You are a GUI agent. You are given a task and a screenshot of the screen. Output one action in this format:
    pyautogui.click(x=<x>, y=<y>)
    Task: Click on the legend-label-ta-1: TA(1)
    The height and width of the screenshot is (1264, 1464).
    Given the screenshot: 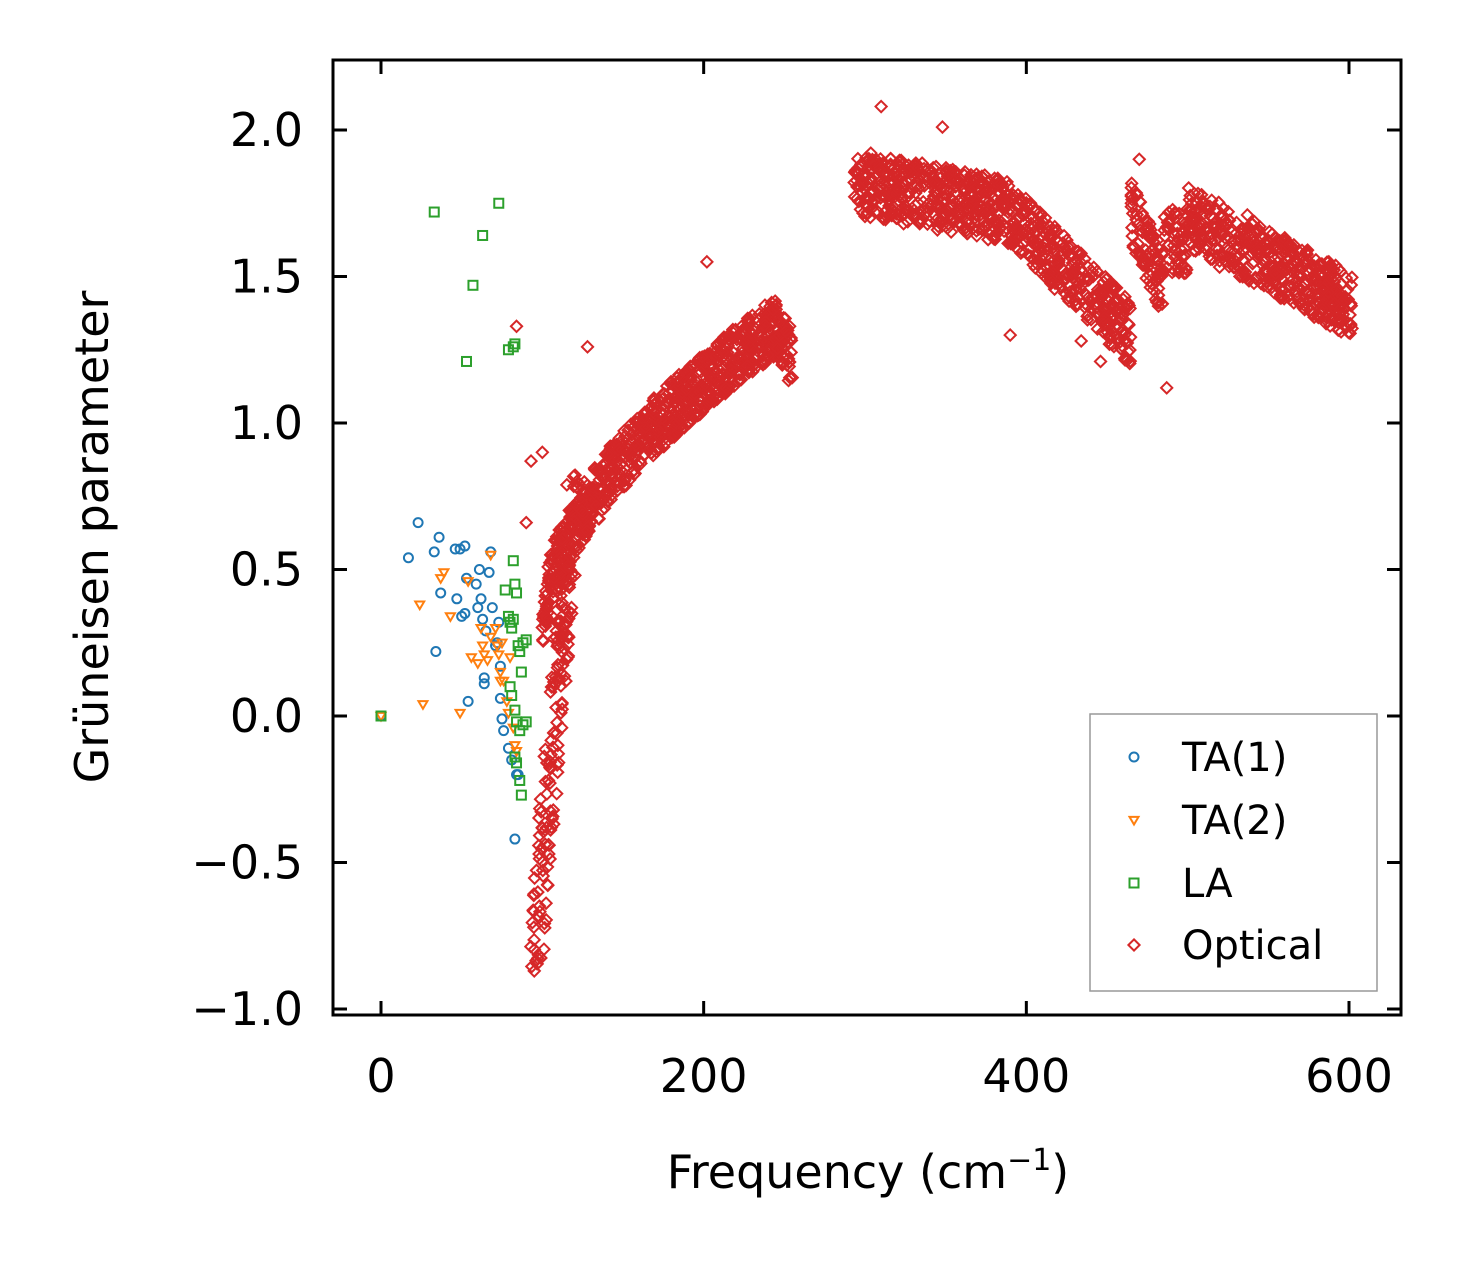 What is the action you would take?
    pyautogui.click(x=1234, y=758)
    